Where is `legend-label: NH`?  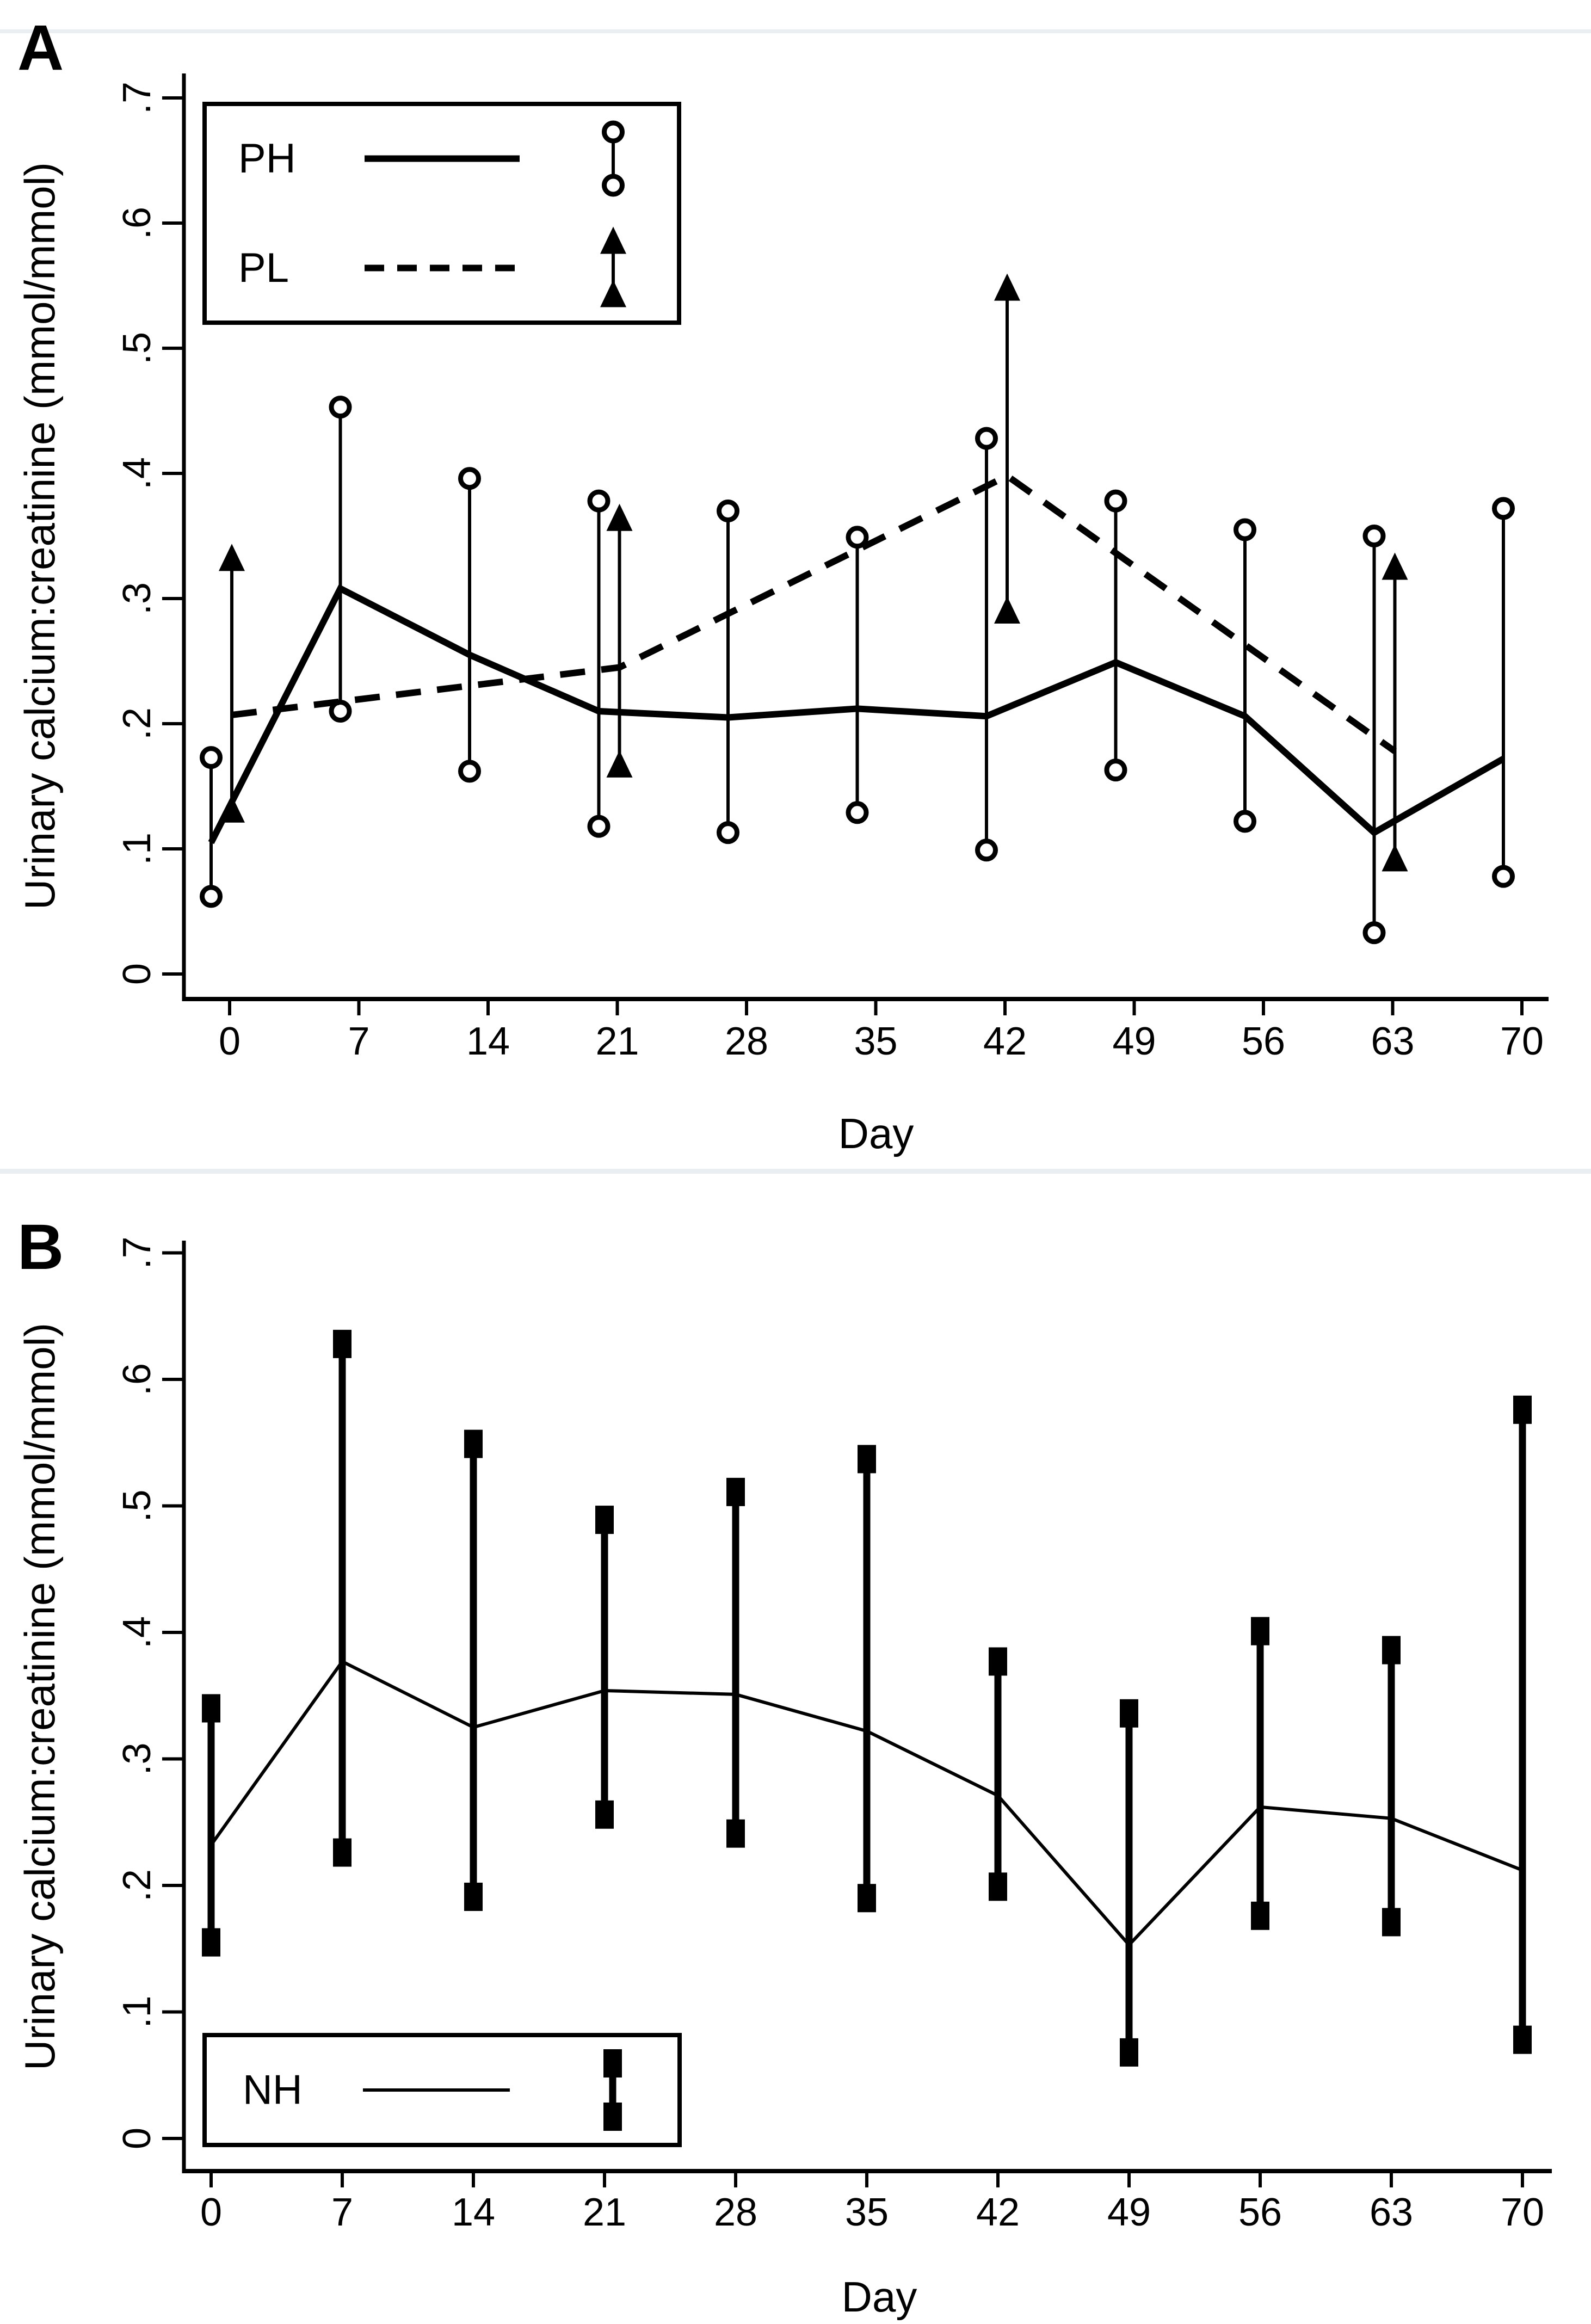 legend-label: NH is located at coordinates (273, 2090).